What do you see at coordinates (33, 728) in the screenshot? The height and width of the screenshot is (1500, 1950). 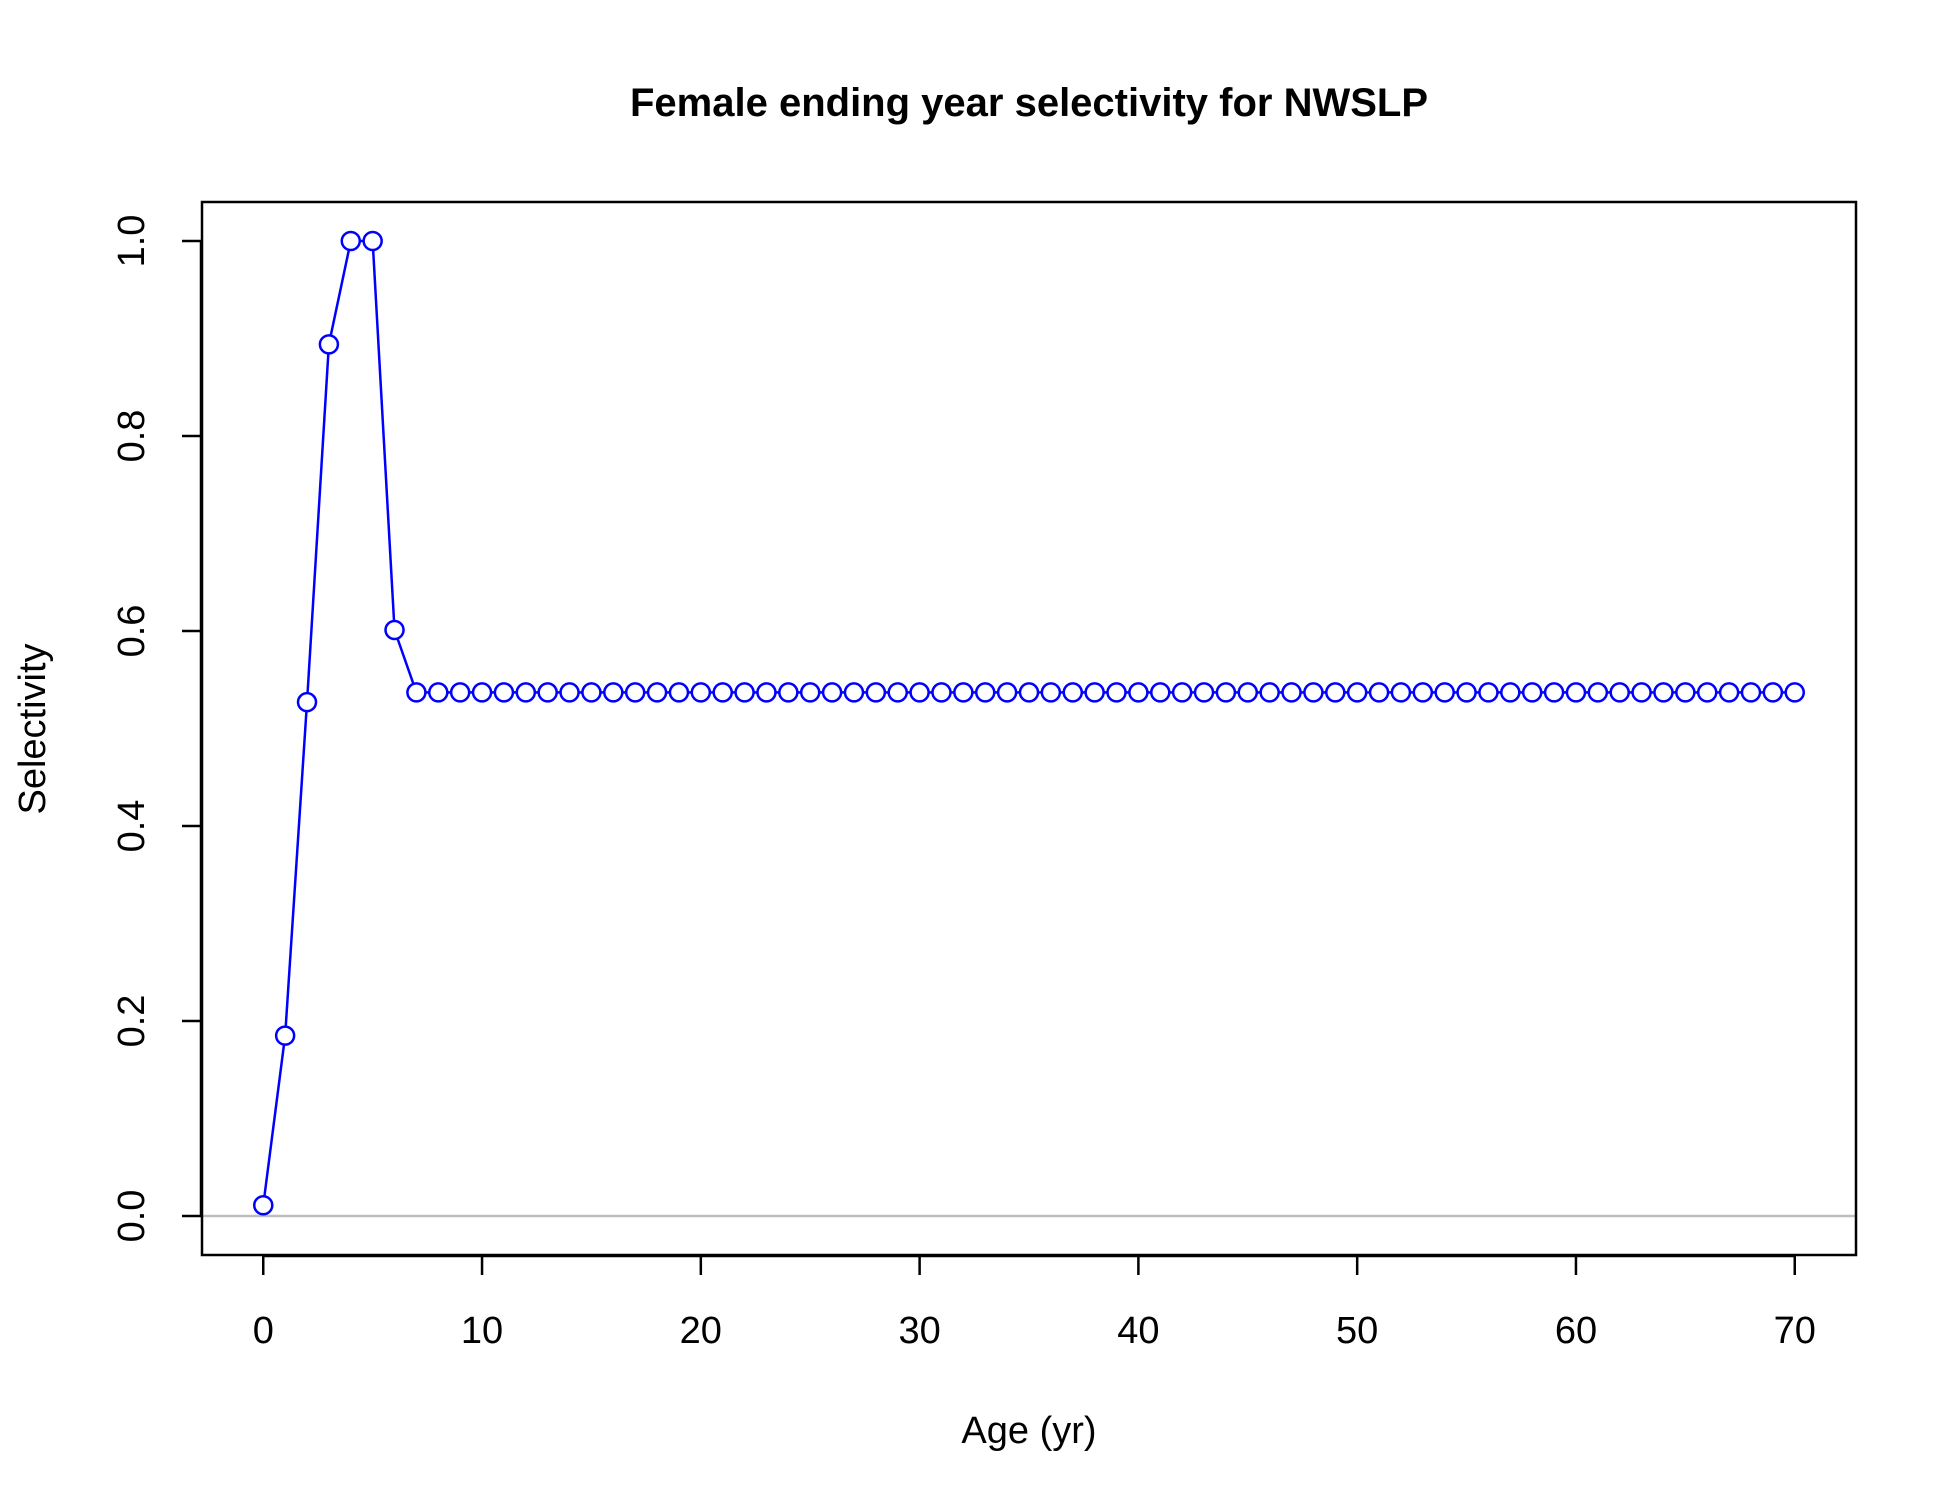 I see `y-axis-label: Selectivity` at bounding box center [33, 728].